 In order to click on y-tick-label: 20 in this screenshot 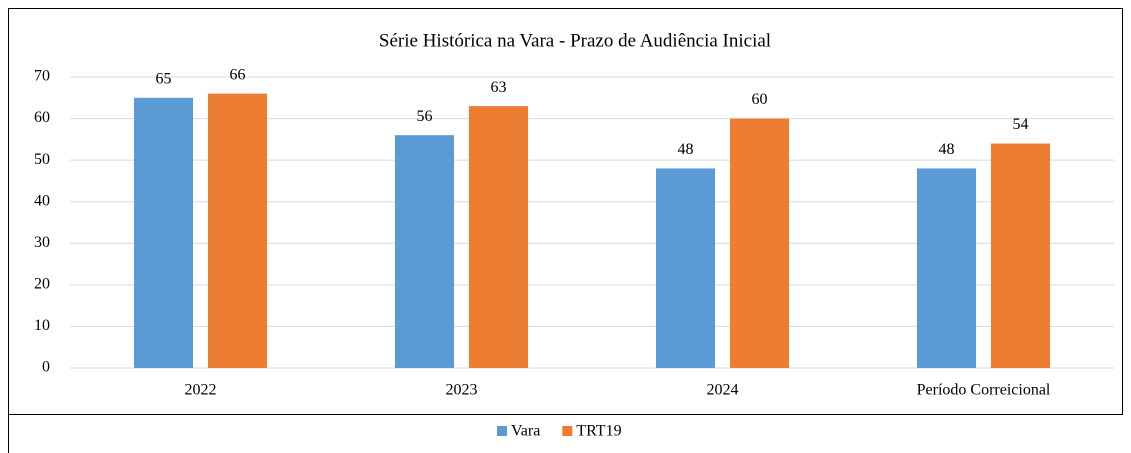, I will do `click(42, 284)`.